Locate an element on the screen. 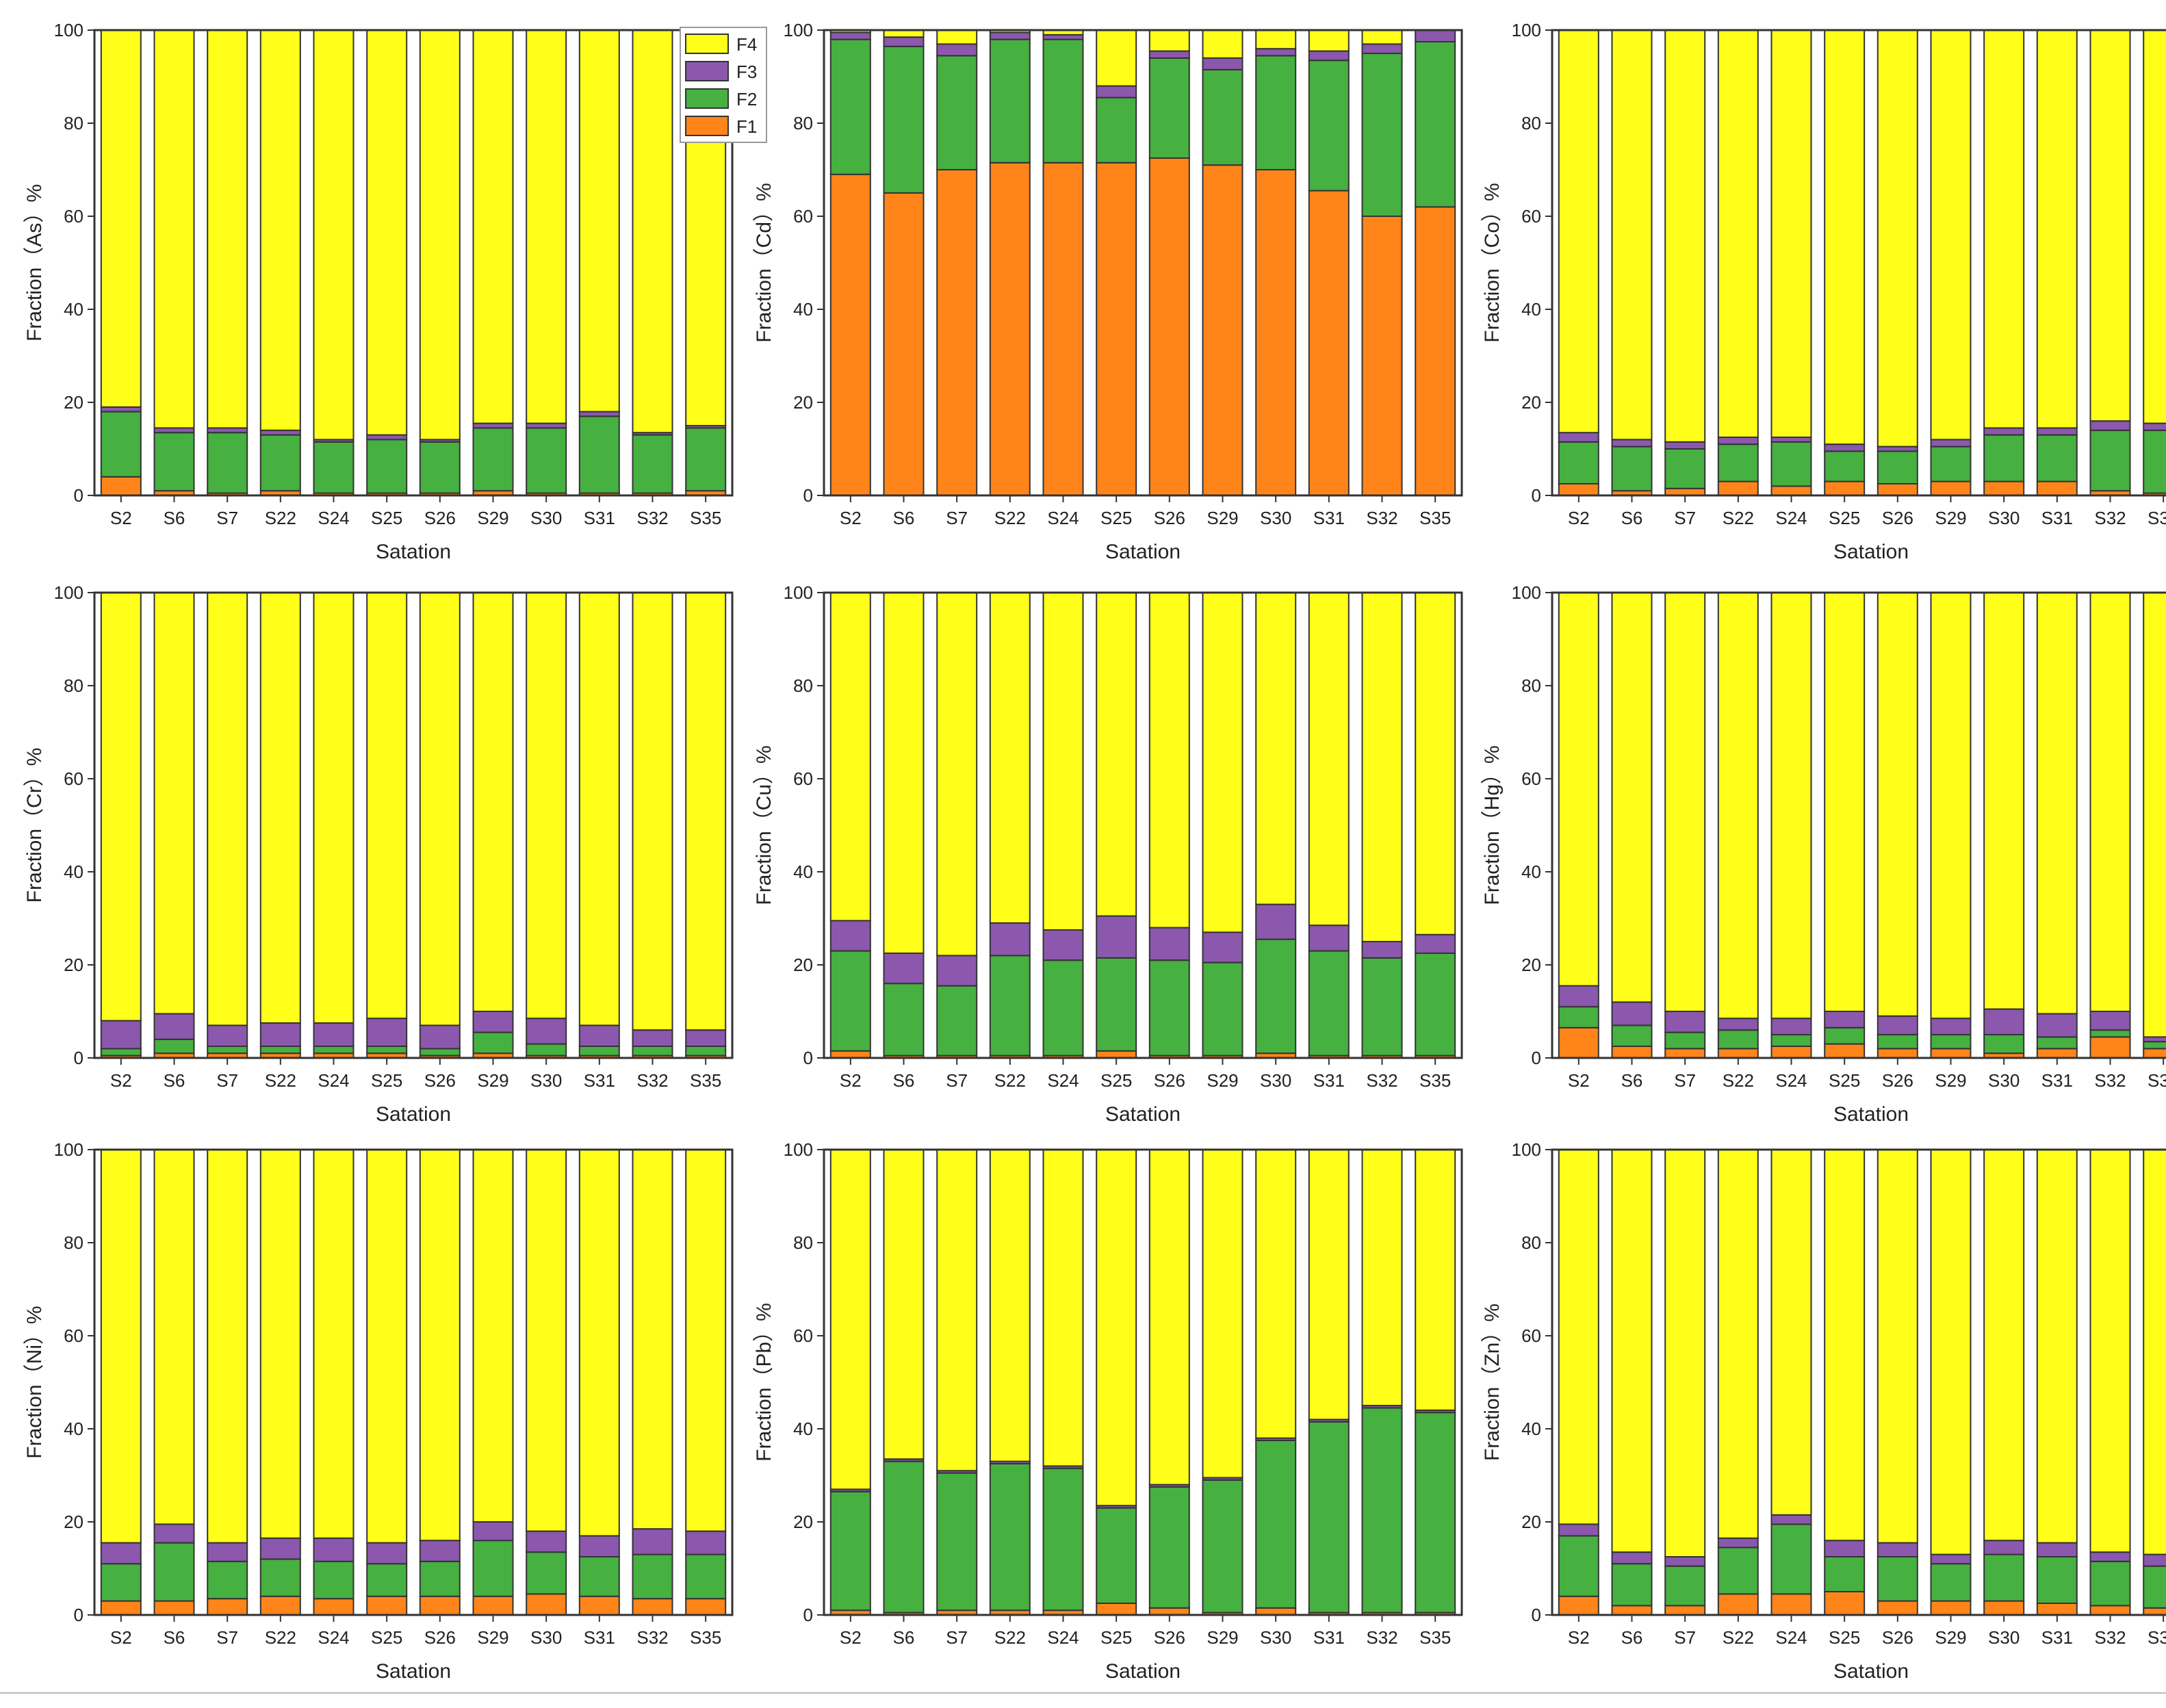  y-tick-label: 100 is located at coordinates (68, 1149).